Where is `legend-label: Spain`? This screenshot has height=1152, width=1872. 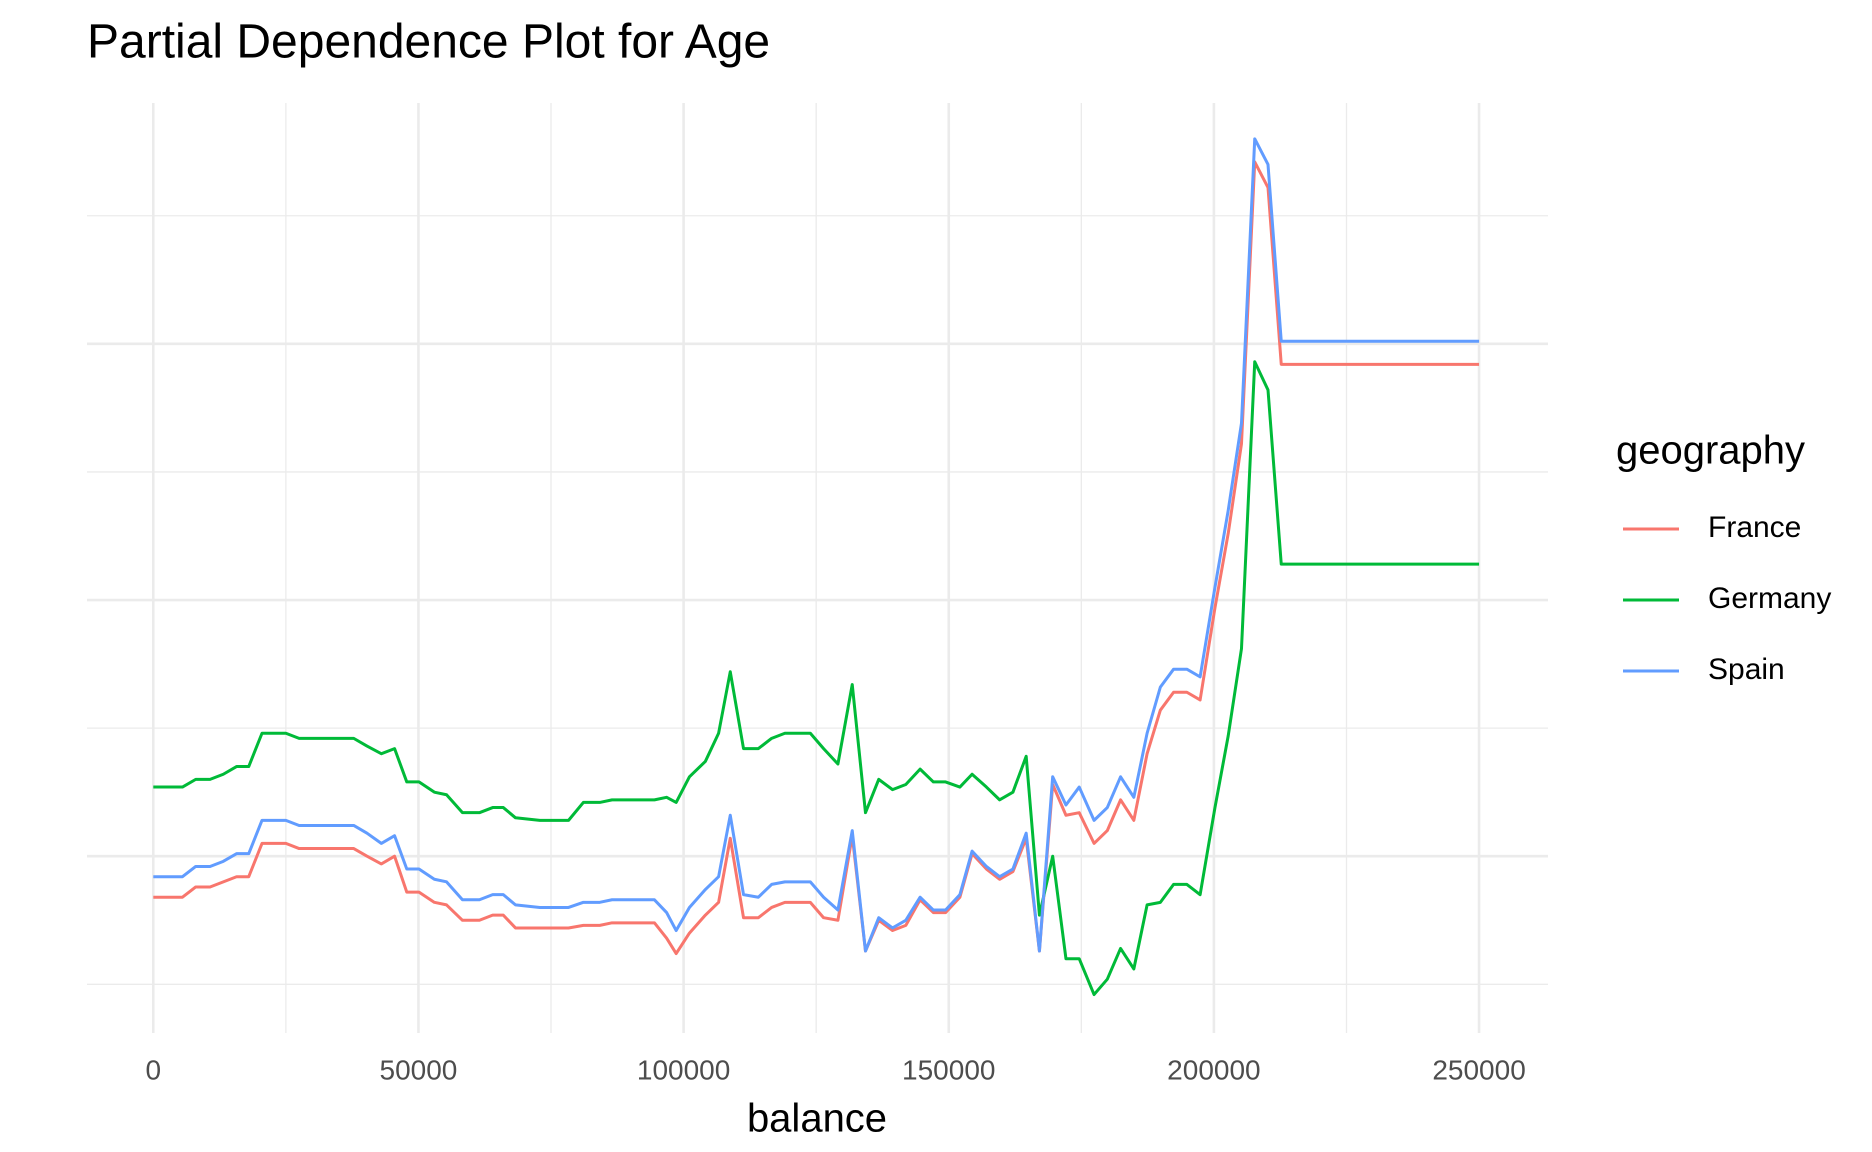
legend-label: Spain is located at coordinates (1746, 669).